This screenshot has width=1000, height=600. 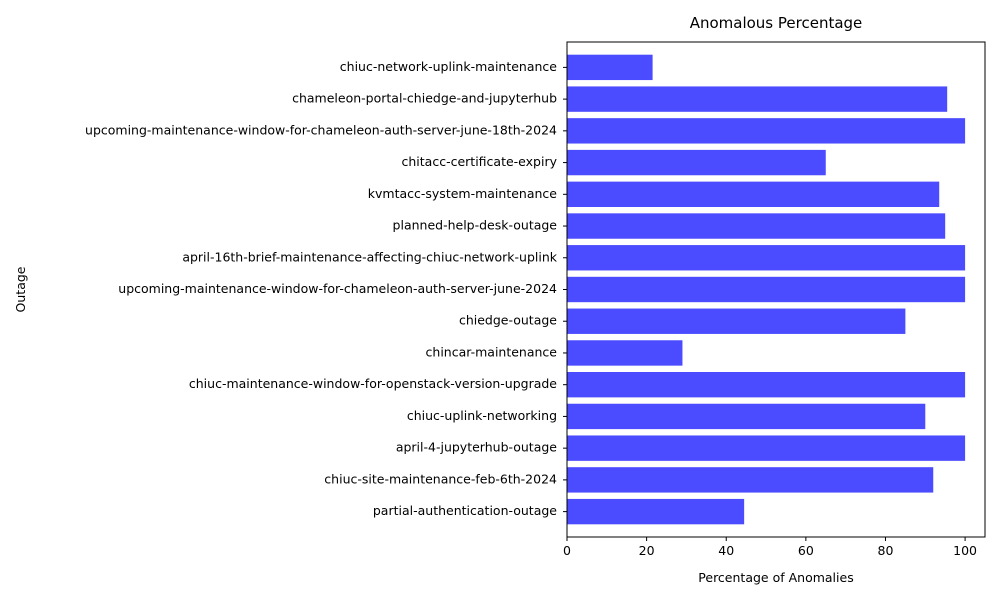 I want to click on y-tick-label: kvmtacc-system-maintenance, so click(x=463, y=193).